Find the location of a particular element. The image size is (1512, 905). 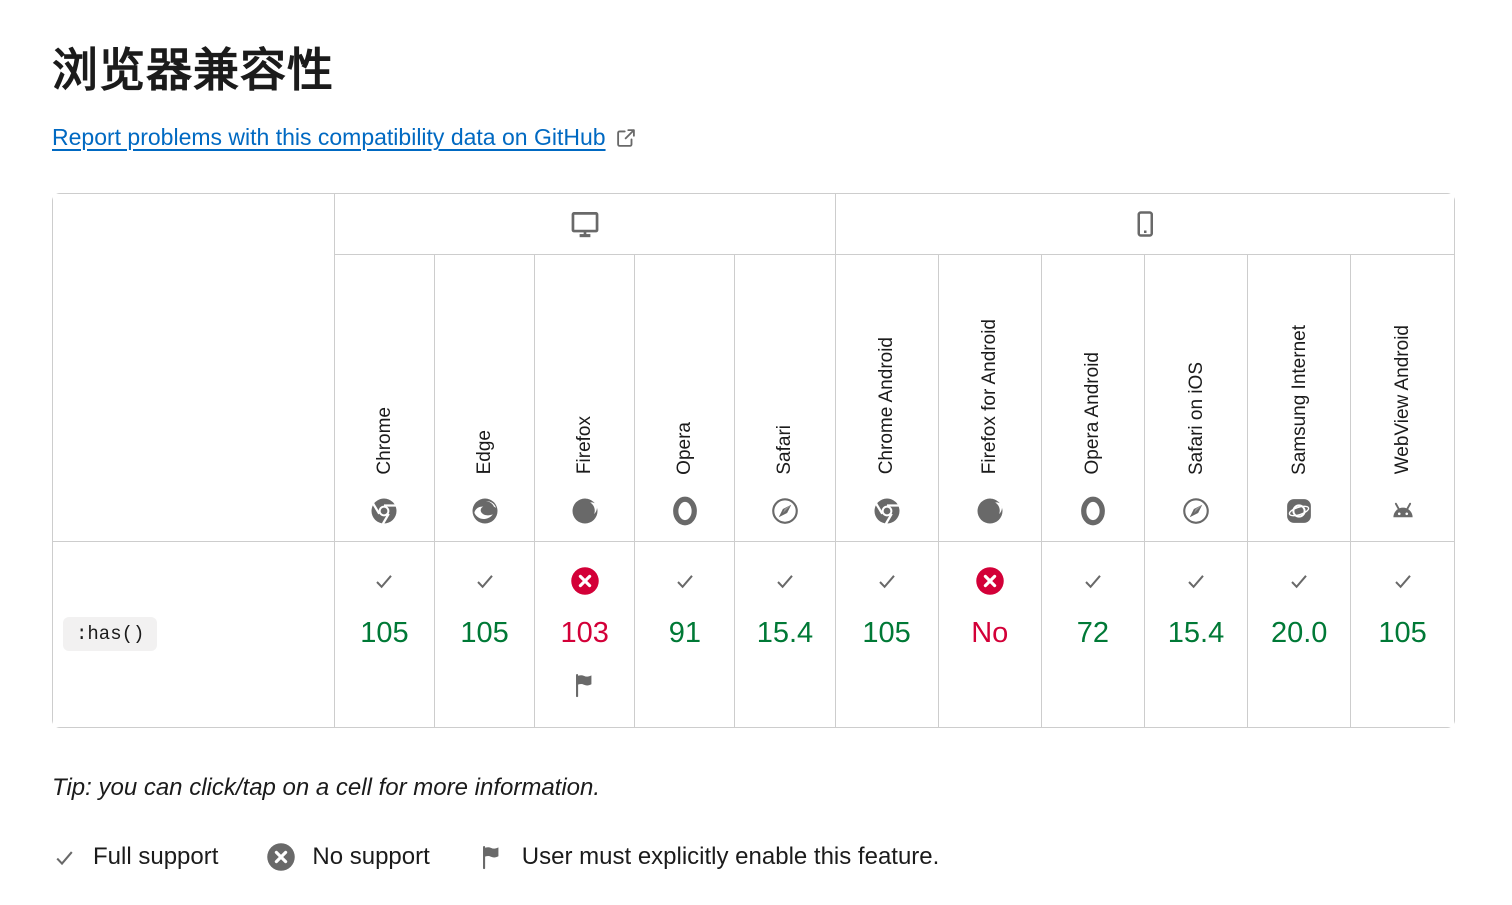

desktop-platform-header is located at coordinates (584, 224).